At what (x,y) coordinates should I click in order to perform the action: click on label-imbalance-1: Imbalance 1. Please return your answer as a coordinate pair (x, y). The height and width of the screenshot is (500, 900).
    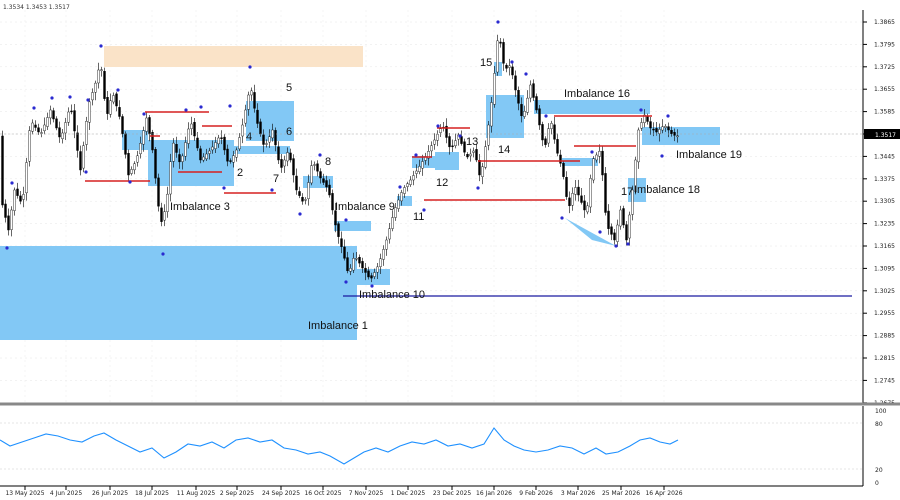
    Looking at the image, I should click on (338, 326).